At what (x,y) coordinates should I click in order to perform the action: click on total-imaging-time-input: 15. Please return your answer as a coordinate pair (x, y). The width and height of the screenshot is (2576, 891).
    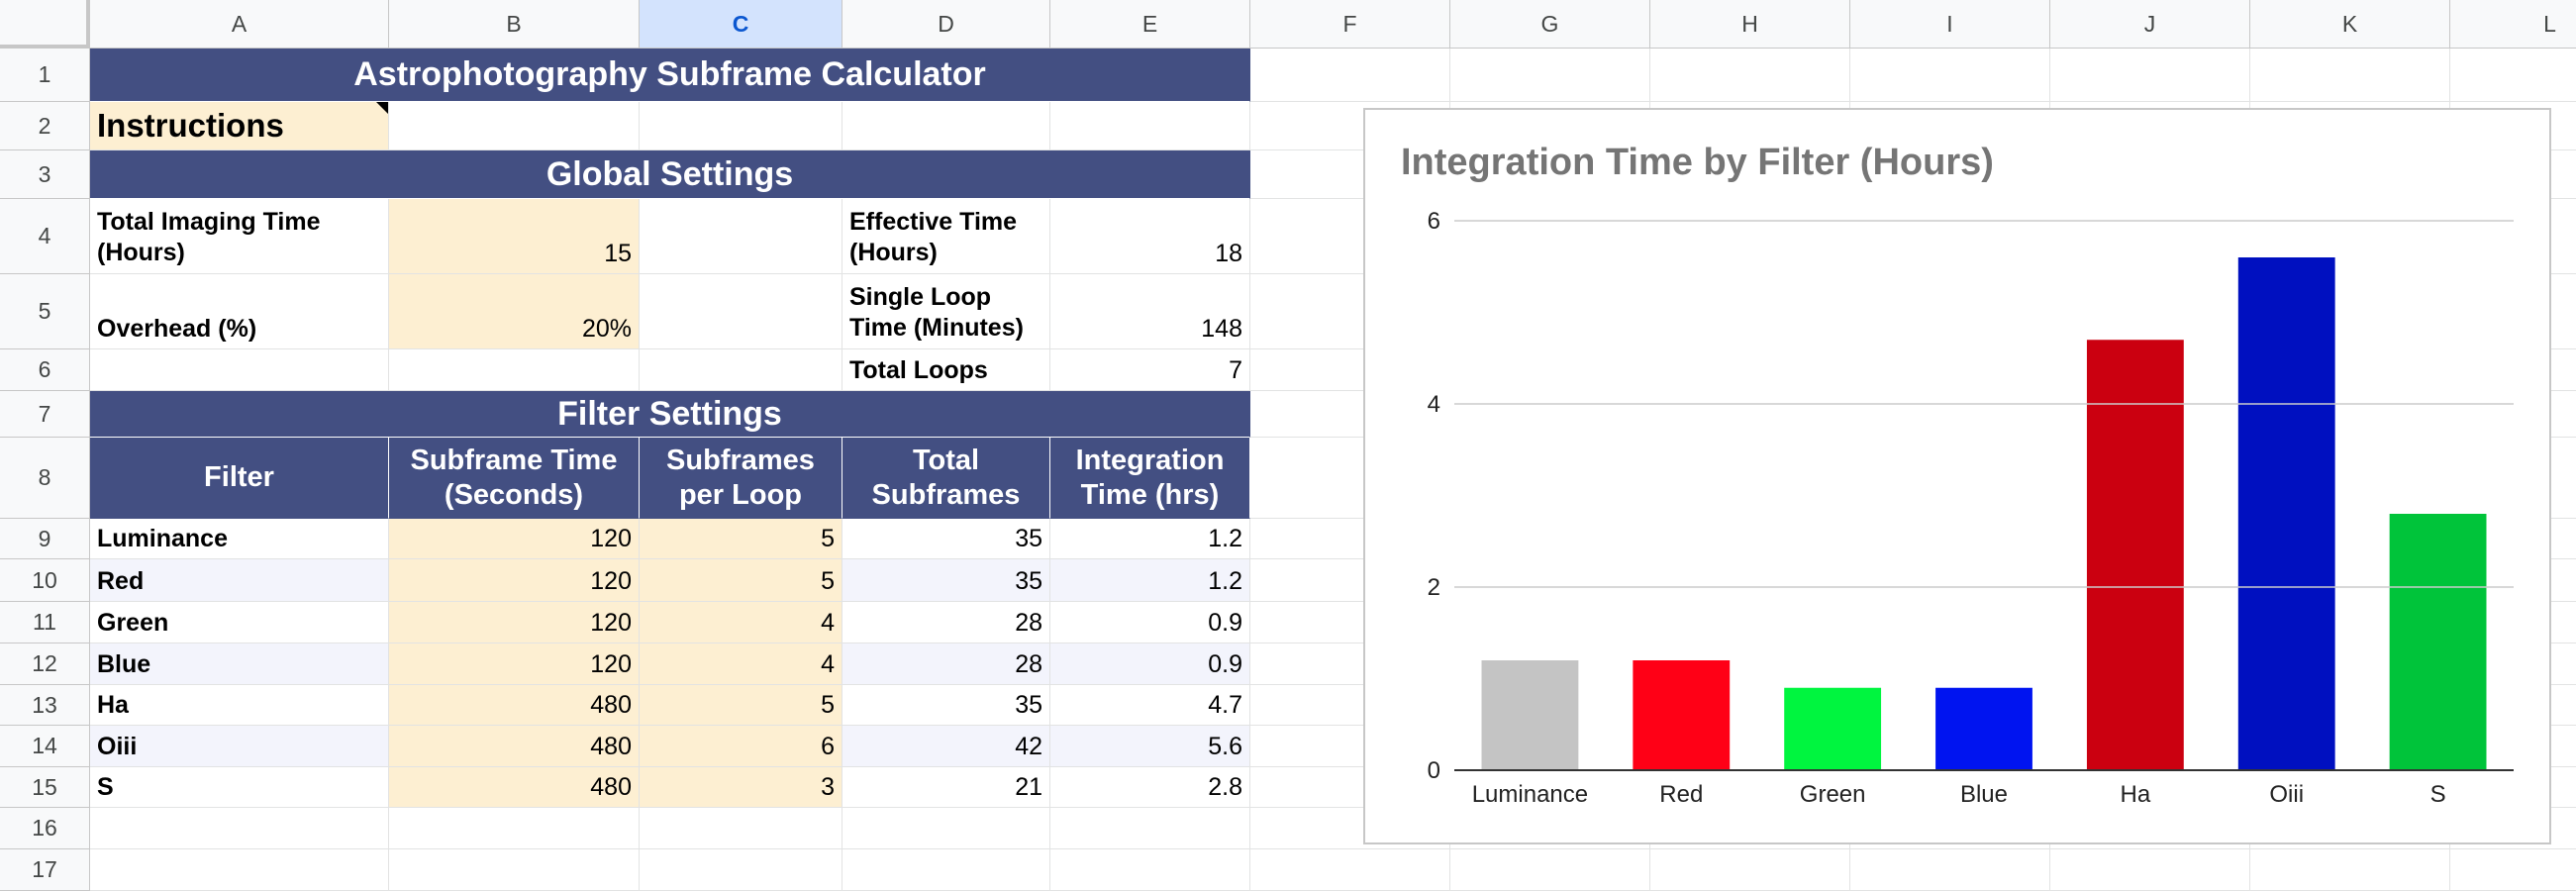
    Looking at the image, I should click on (515, 237).